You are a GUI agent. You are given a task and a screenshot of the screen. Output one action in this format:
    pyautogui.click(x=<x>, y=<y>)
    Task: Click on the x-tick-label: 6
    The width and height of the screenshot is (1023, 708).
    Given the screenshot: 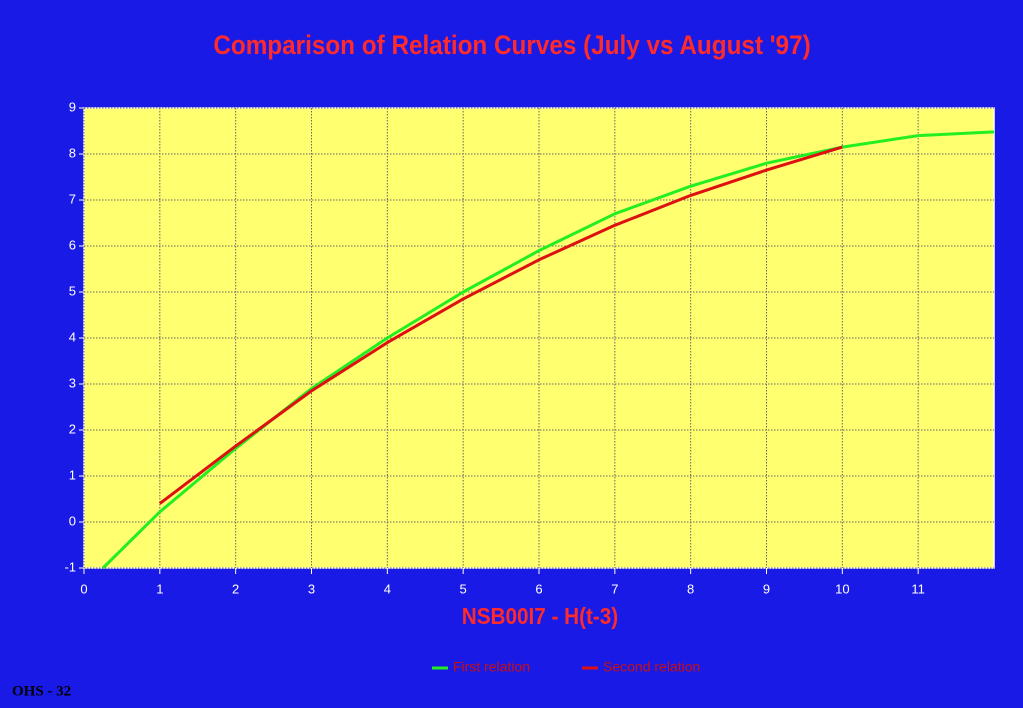 What is the action you would take?
    pyautogui.click(x=538, y=588)
    